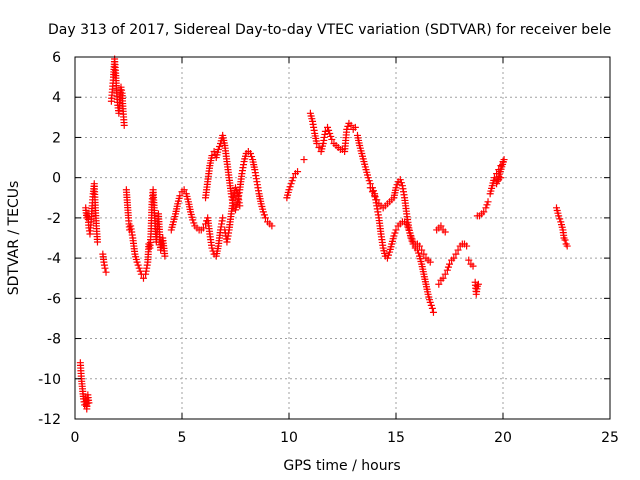  I want to click on y-tick-label: -4, so click(54, 259).